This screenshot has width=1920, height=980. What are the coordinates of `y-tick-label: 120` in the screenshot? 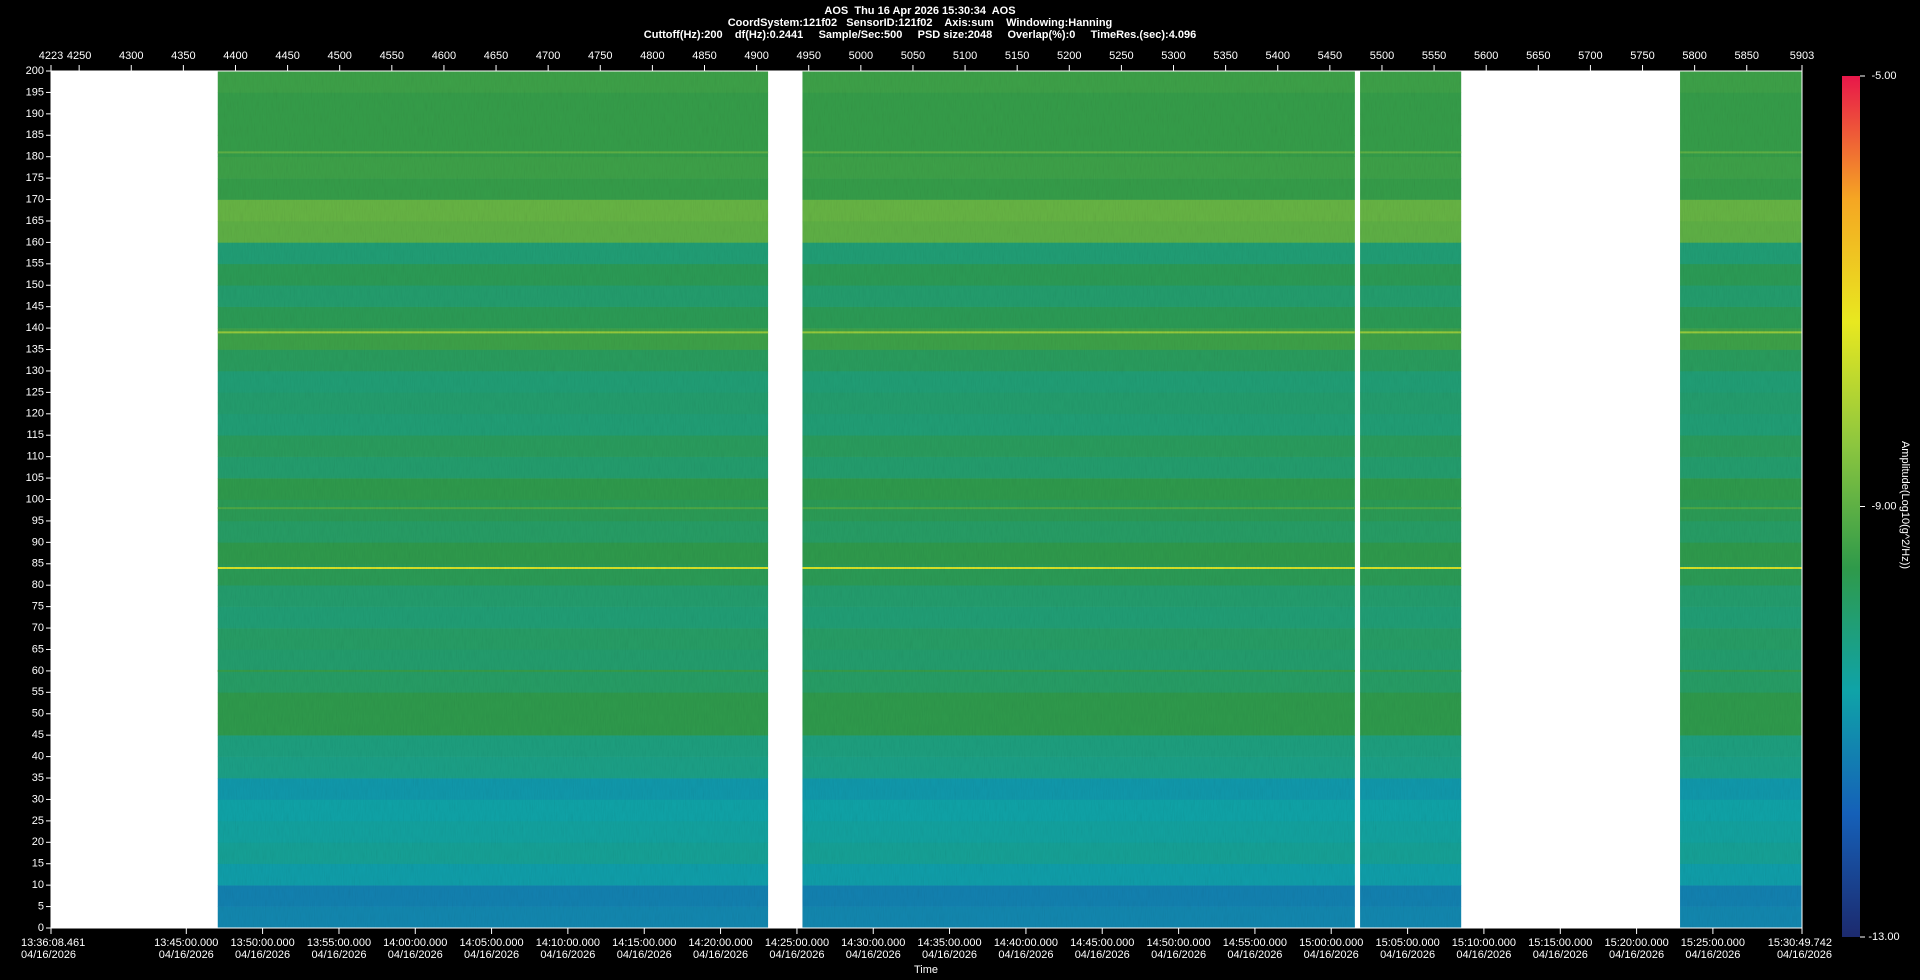 It's located at (35, 414).